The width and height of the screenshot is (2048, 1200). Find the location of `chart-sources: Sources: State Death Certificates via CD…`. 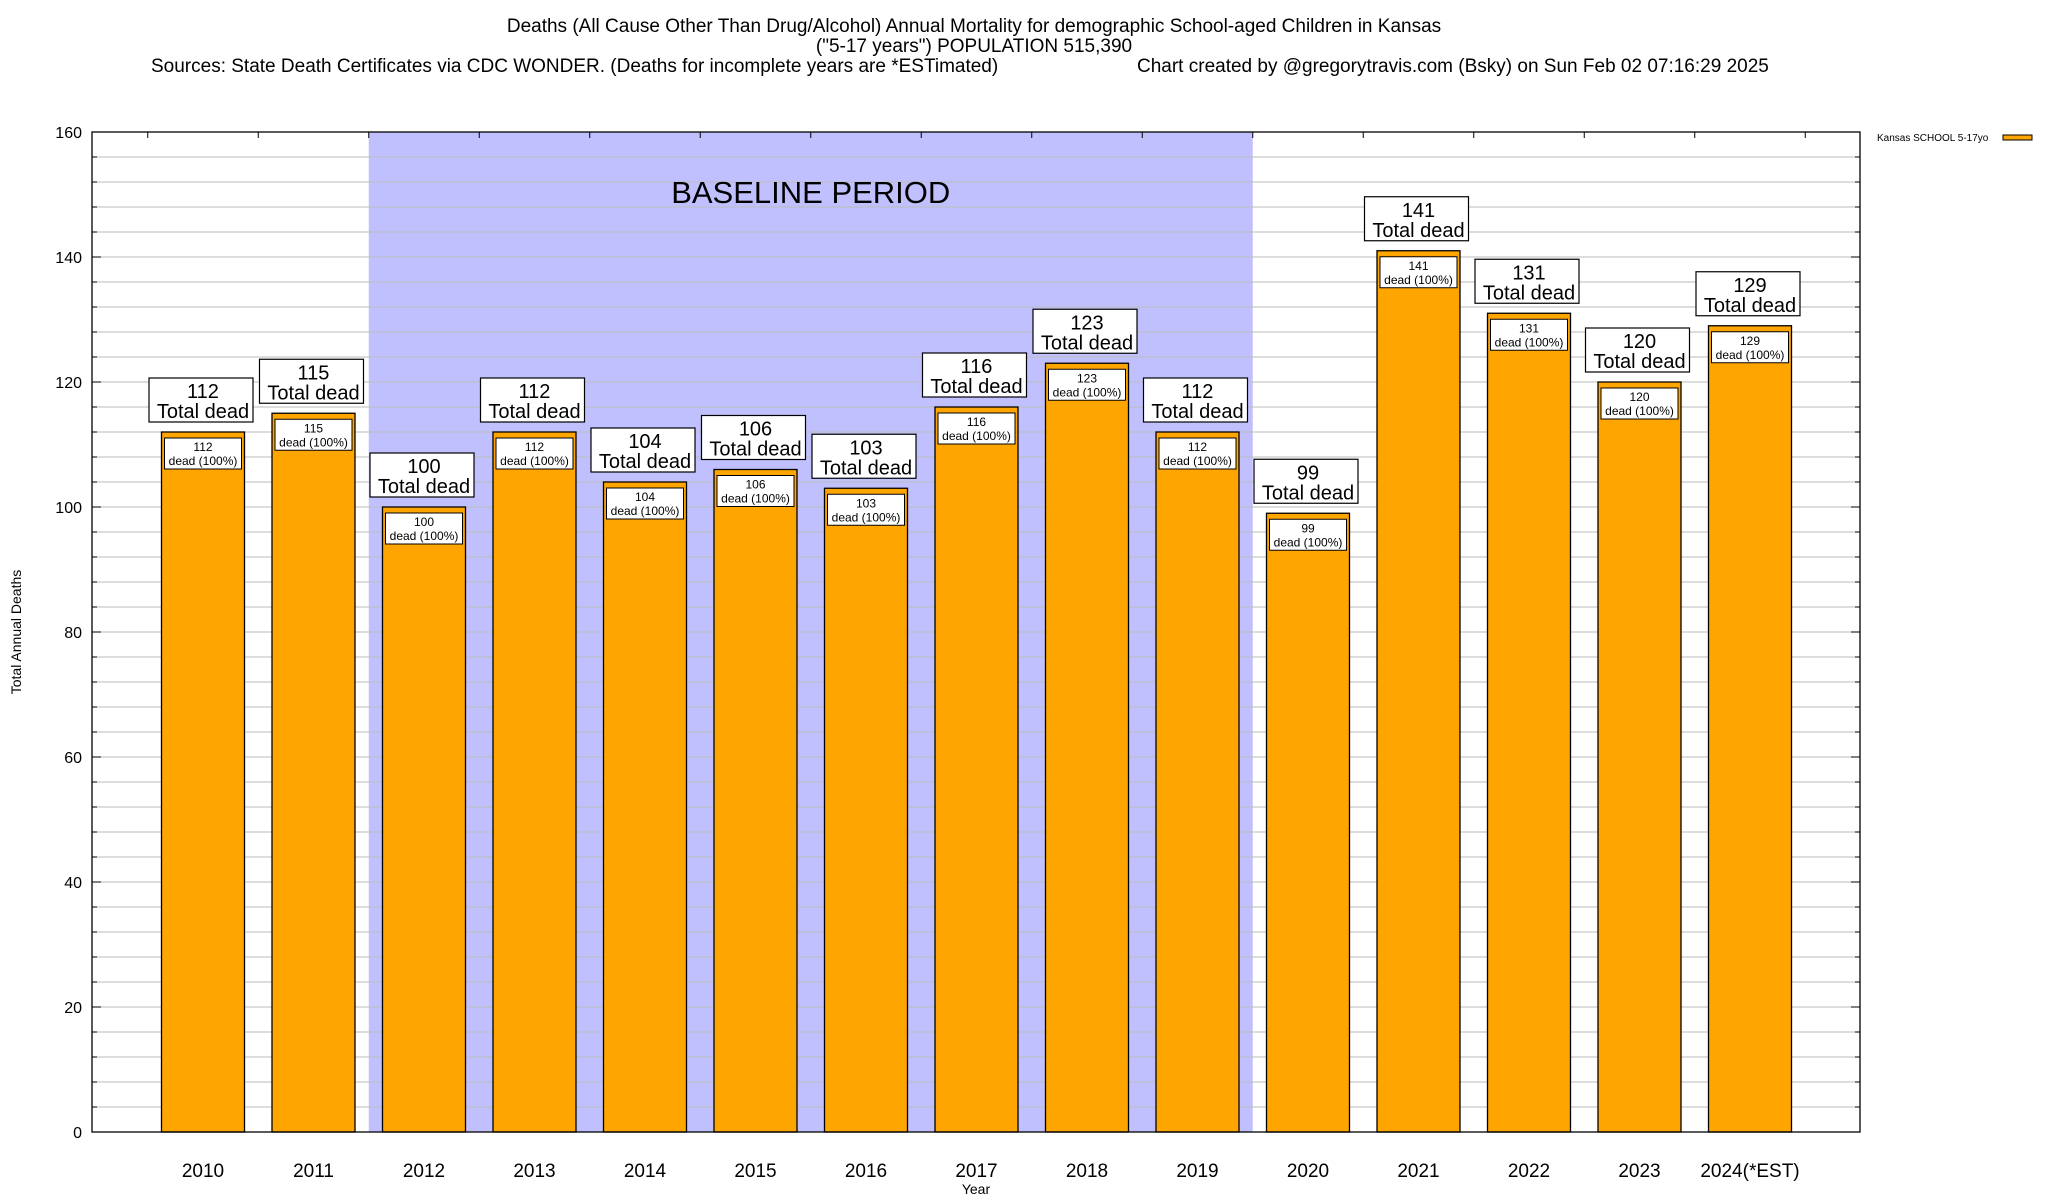

chart-sources: Sources: State Death Certificates via CD… is located at coordinates (574, 66).